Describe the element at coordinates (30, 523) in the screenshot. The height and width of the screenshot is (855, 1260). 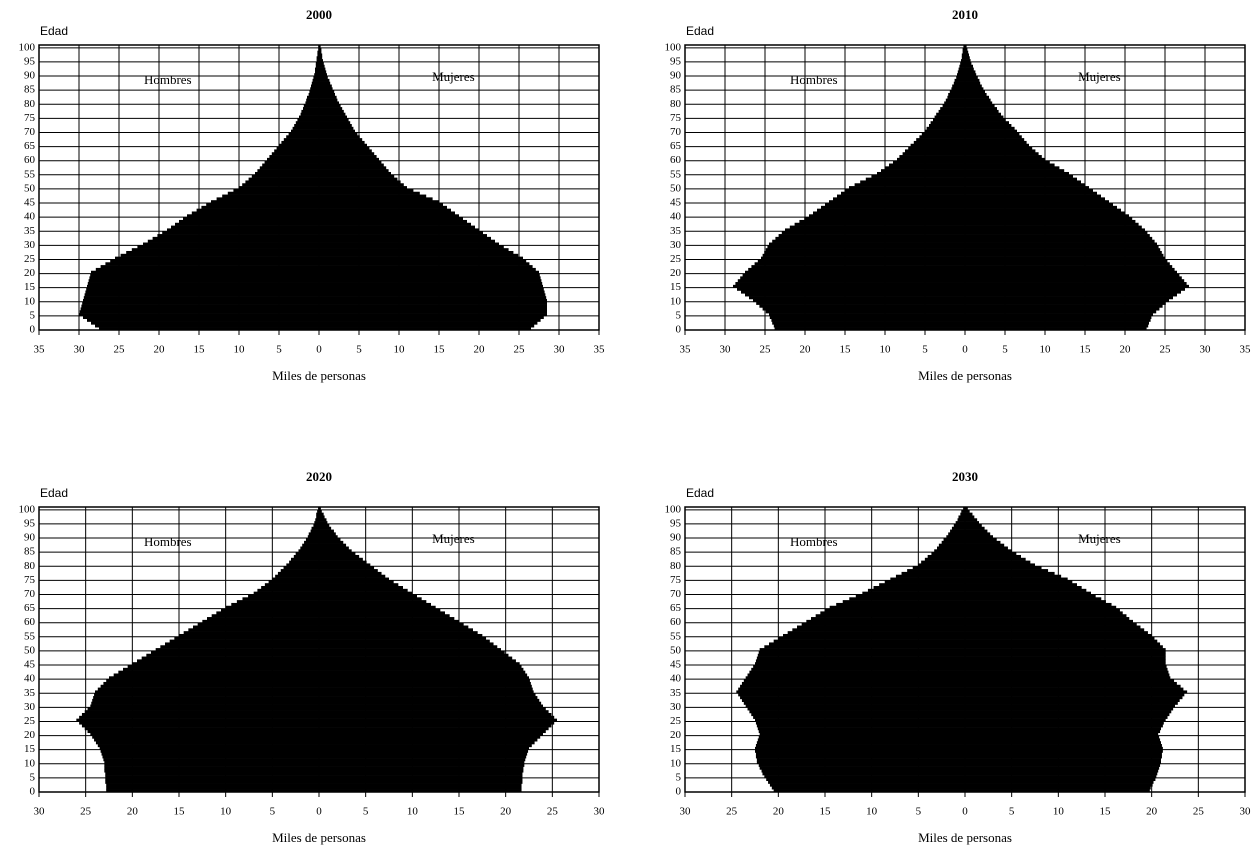
I see `y-tick-label: 95` at that location.